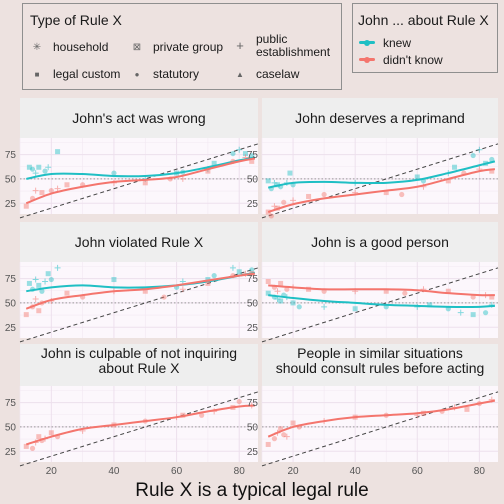 This screenshot has height=504, width=504. I want to click on panel-title: People in similar situations, so click(380, 353).